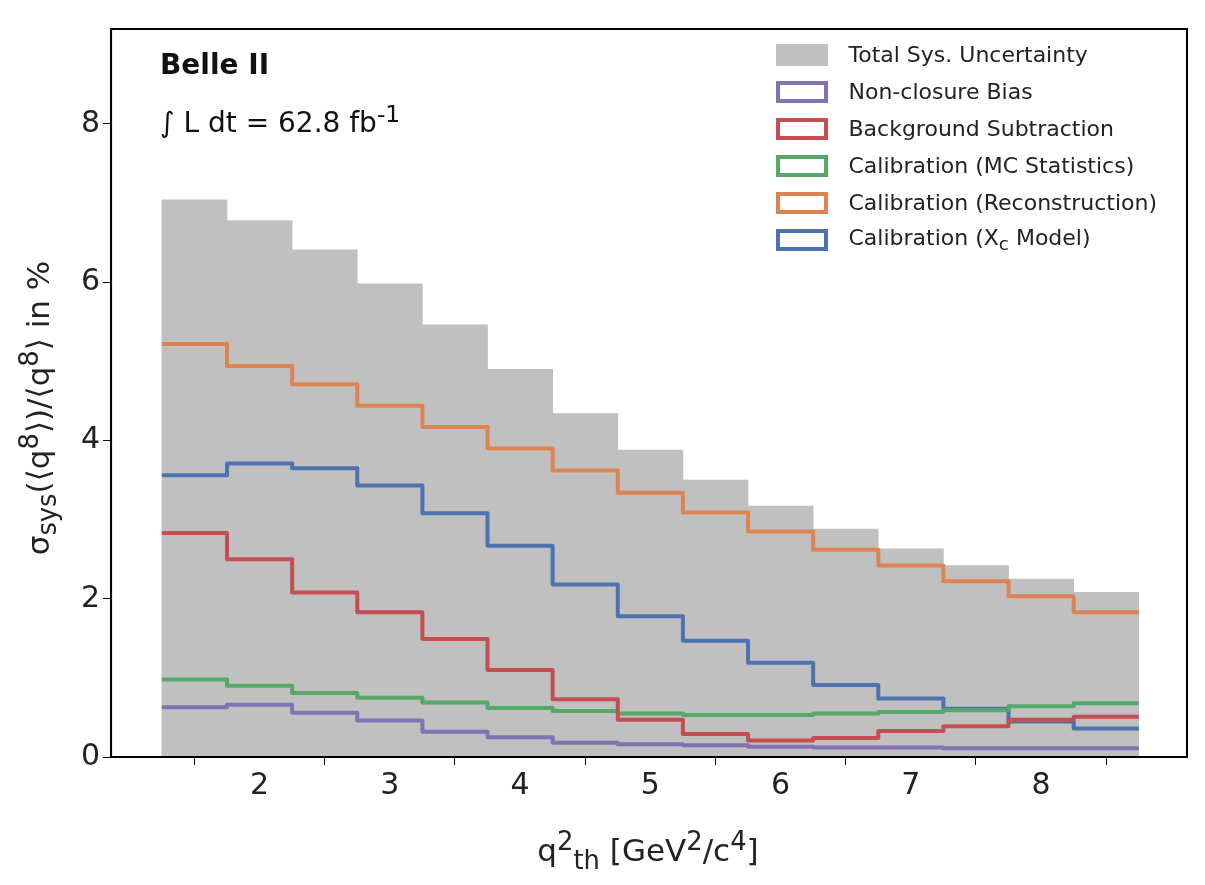 The height and width of the screenshot is (885, 1205). Describe the element at coordinates (781, 783) in the screenshot. I see `x-tick-label: 6` at that location.